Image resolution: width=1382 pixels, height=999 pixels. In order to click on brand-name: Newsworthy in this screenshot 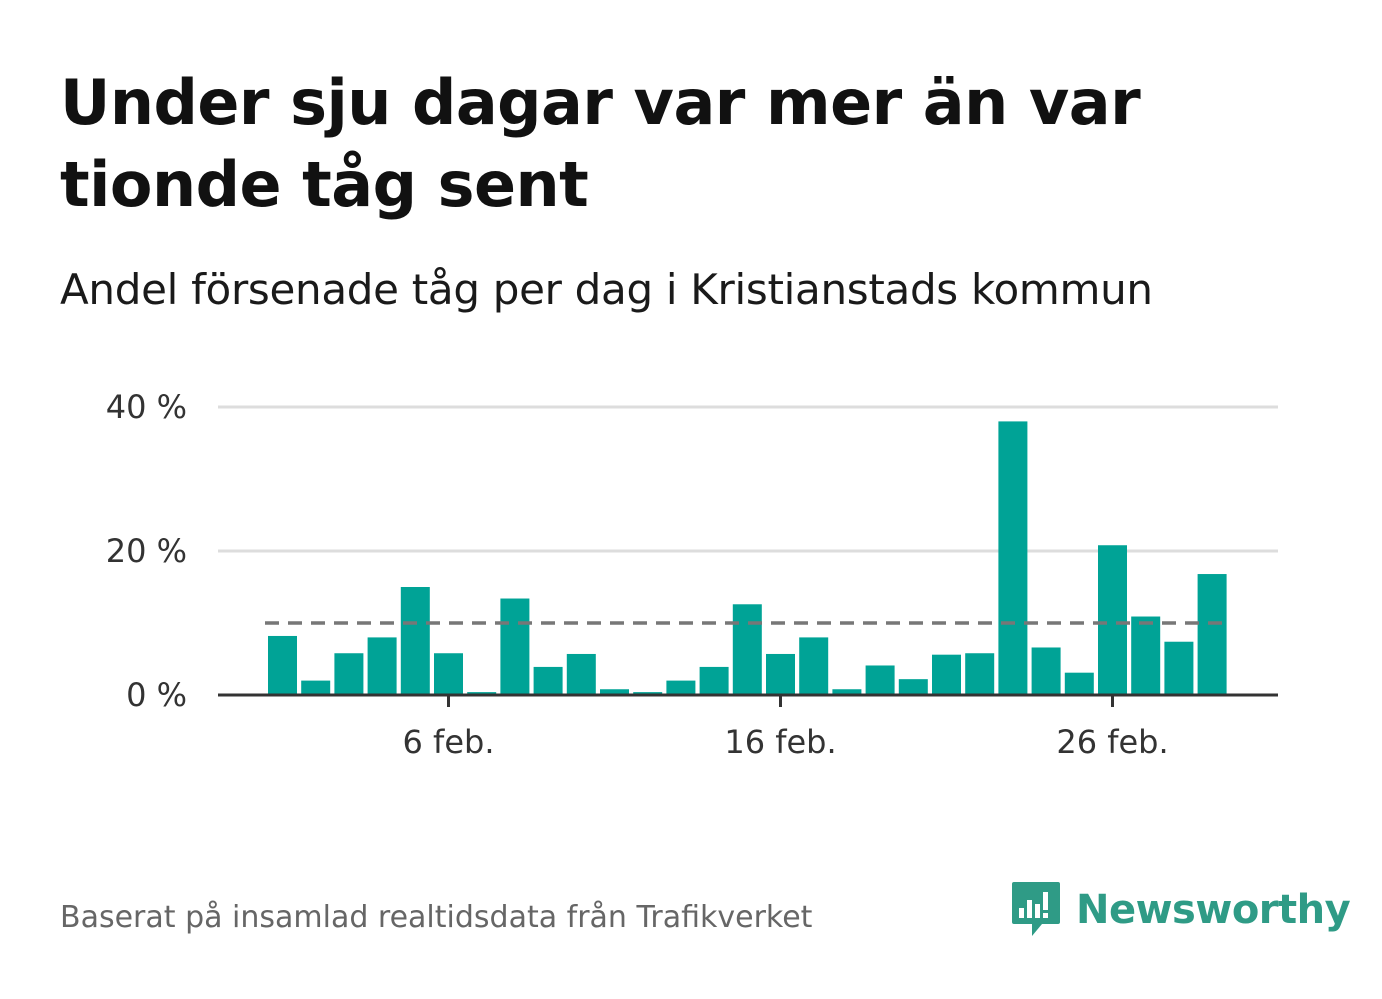, I will do `click(1213, 910)`.